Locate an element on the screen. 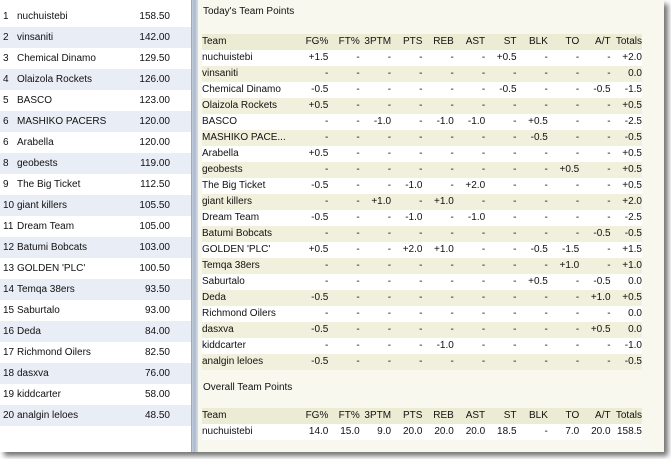 This screenshot has width=671, height=459. team-name-cell: Arabella is located at coordinates (220, 153).